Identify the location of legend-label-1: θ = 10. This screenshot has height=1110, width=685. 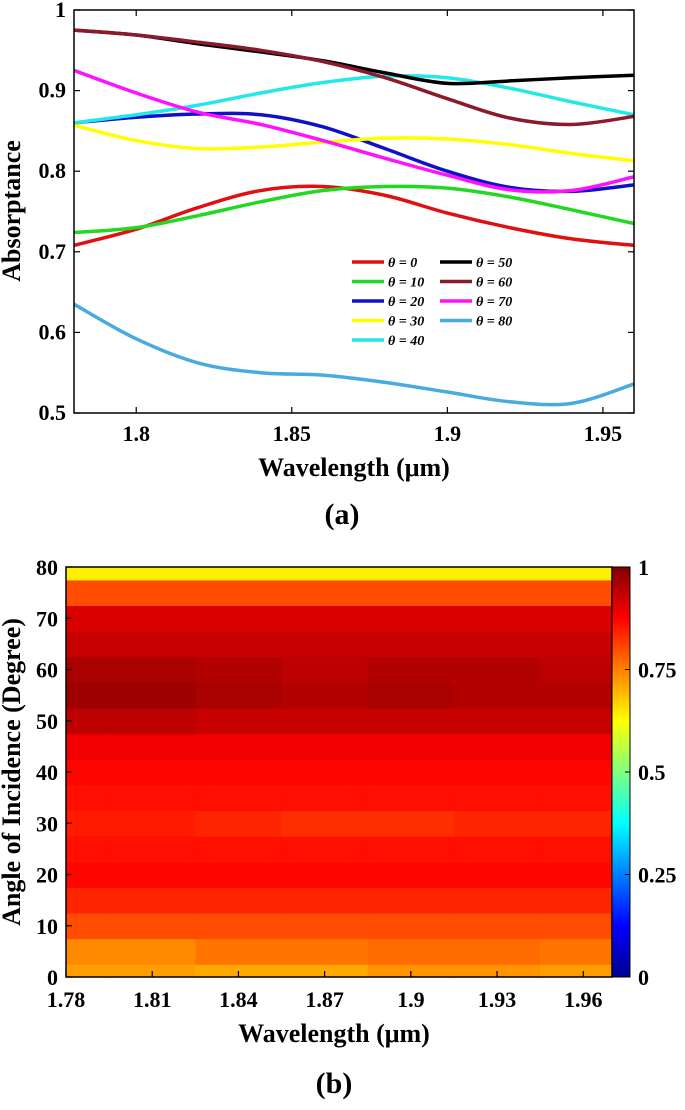
(406, 283).